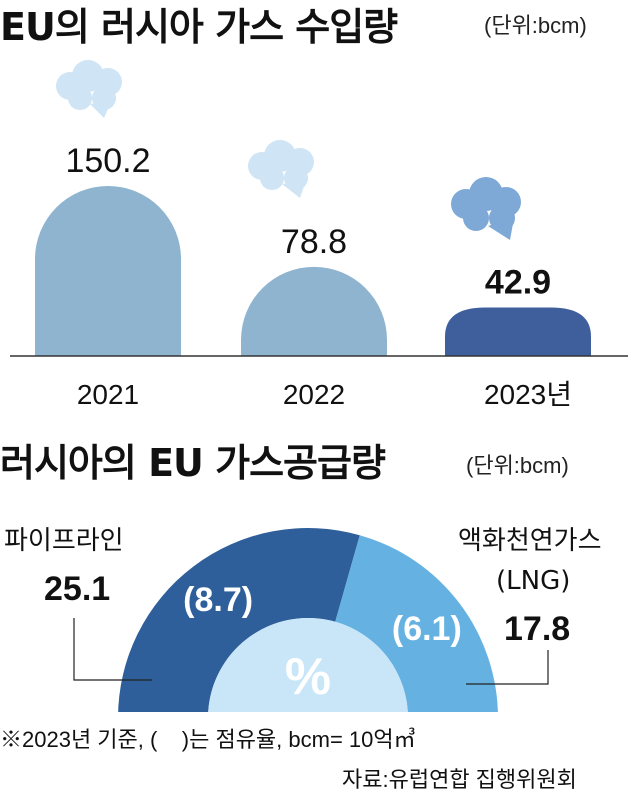  Describe the element at coordinates (517, 465) in the screenshot. I see `chart2-unit: (단위:bcm)` at that location.